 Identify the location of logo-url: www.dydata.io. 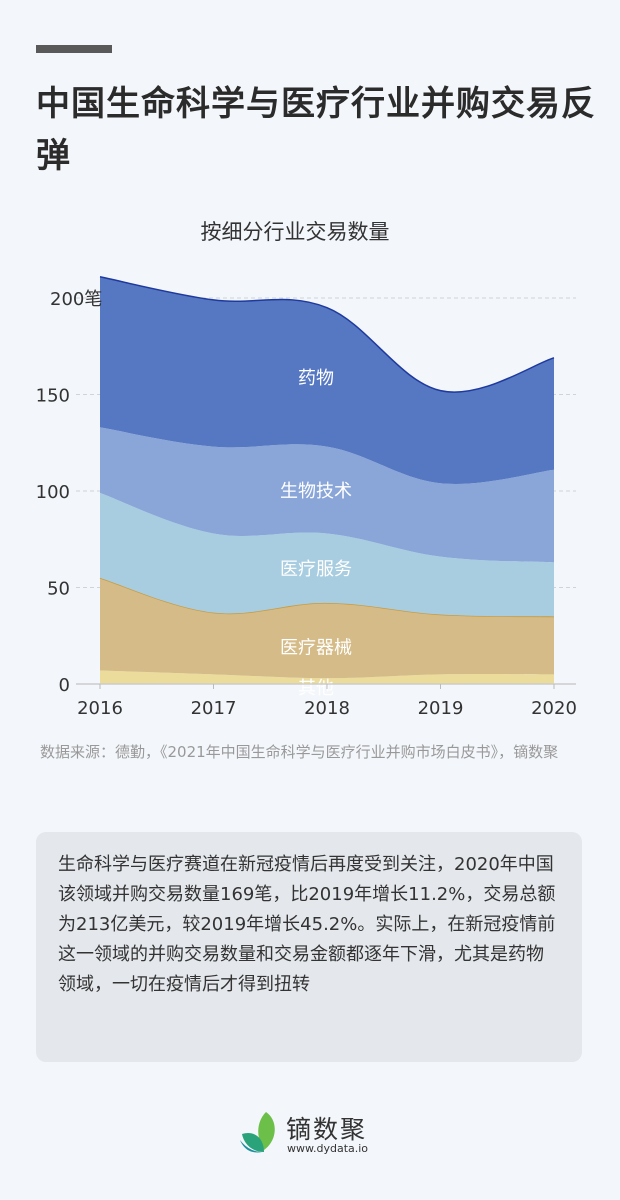
(328, 1148).